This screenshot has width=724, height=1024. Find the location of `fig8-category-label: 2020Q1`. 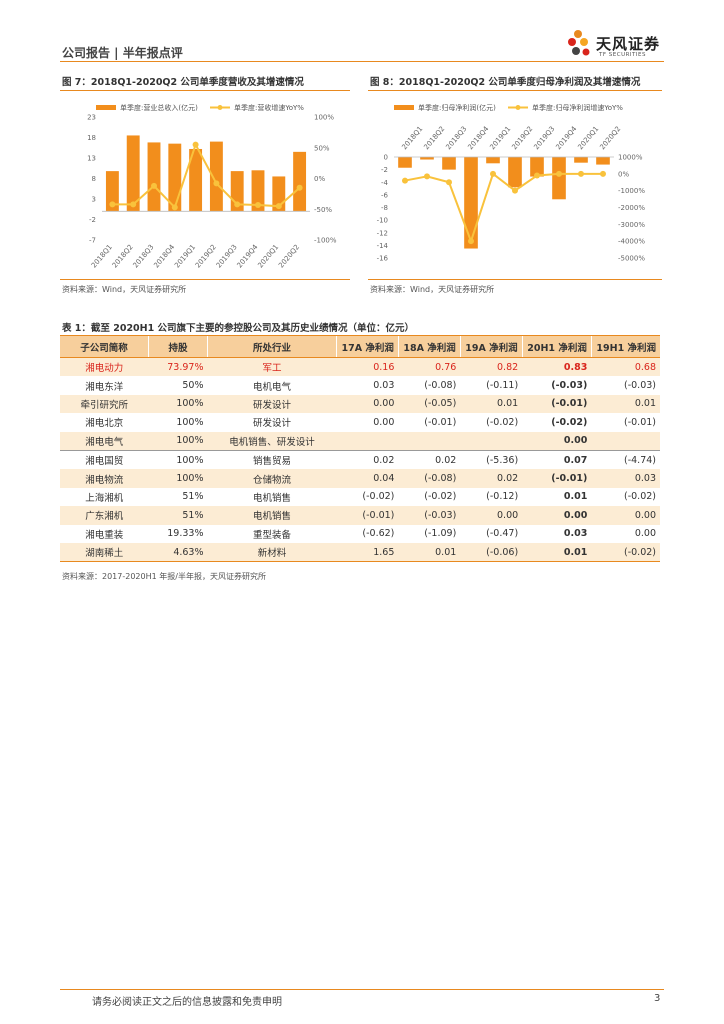

fig8-category-label: 2020Q1 is located at coordinates (588, 138).